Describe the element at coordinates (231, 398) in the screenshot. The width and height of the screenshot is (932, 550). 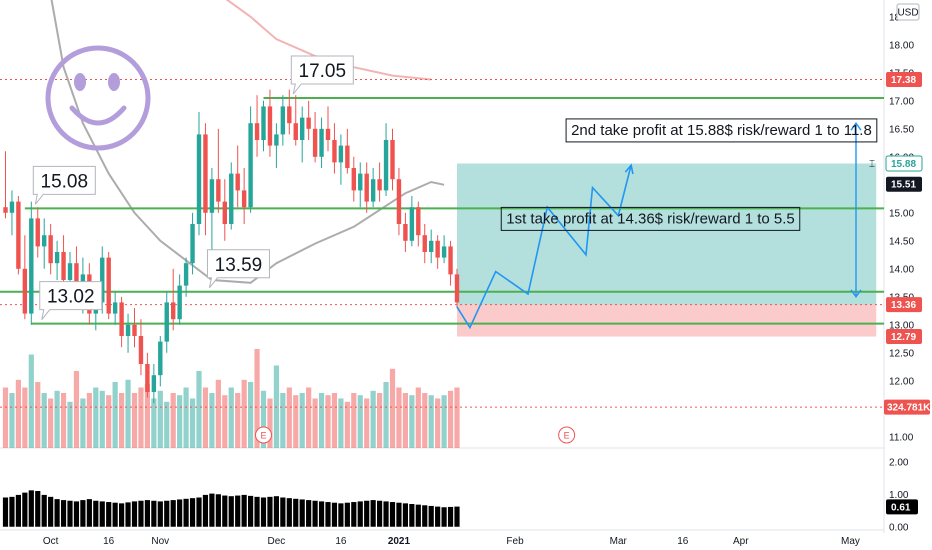
I see `volume-layer` at that location.